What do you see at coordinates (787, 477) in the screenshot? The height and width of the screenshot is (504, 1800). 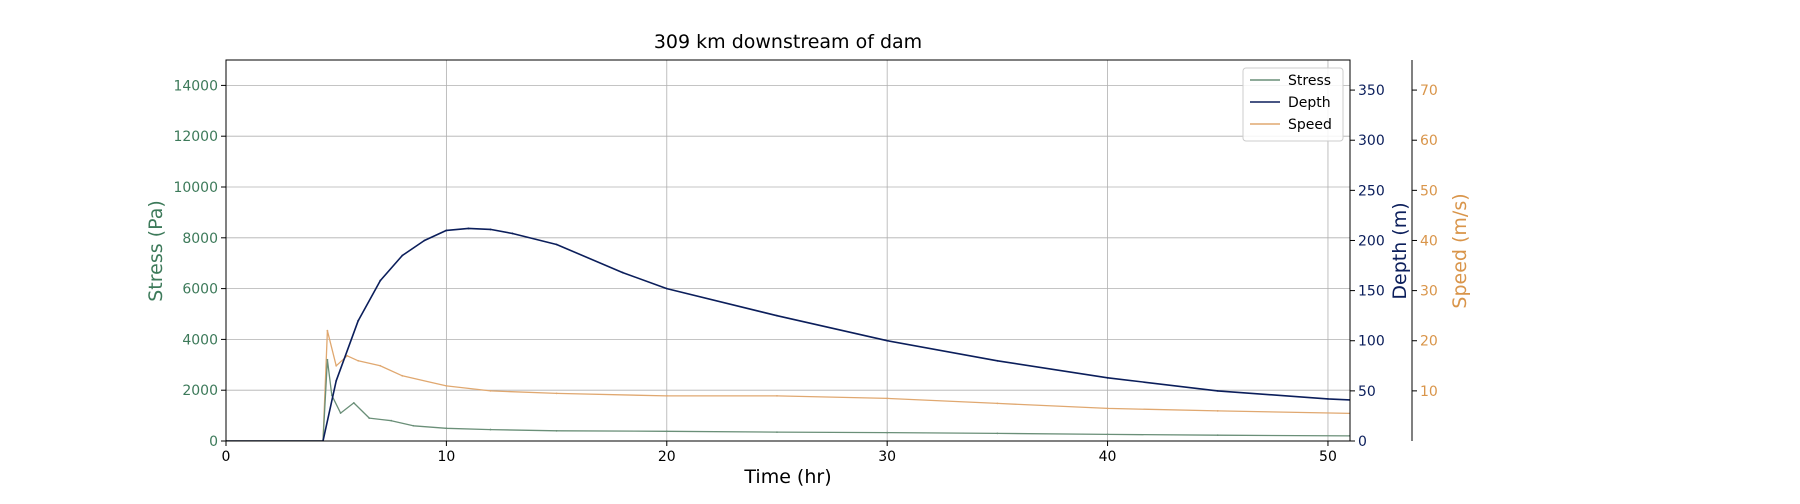 I see `x-axis-title: Time (hr)` at bounding box center [787, 477].